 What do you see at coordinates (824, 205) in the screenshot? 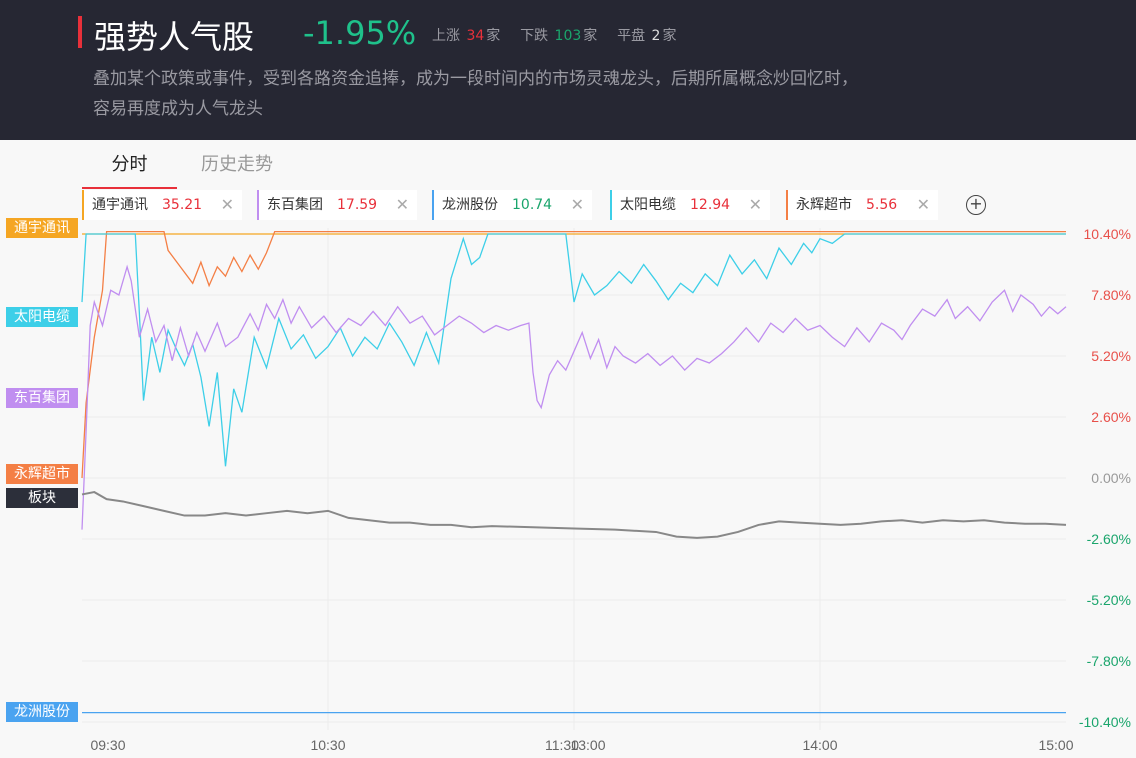
I see `stock-name: 永辉超市` at bounding box center [824, 205].